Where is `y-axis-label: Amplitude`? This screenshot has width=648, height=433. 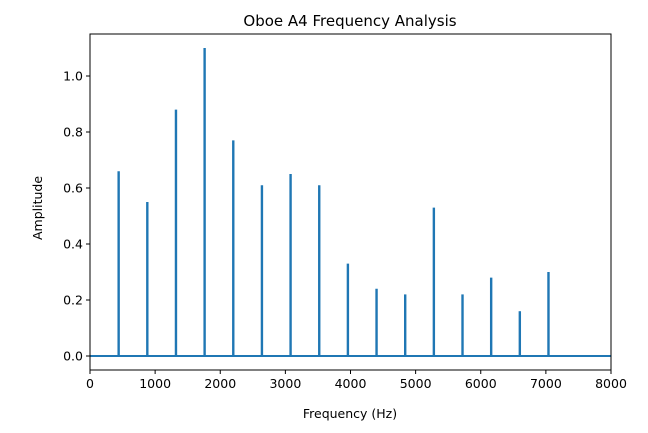 y-axis-label: Amplitude is located at coordinates (37, 208).